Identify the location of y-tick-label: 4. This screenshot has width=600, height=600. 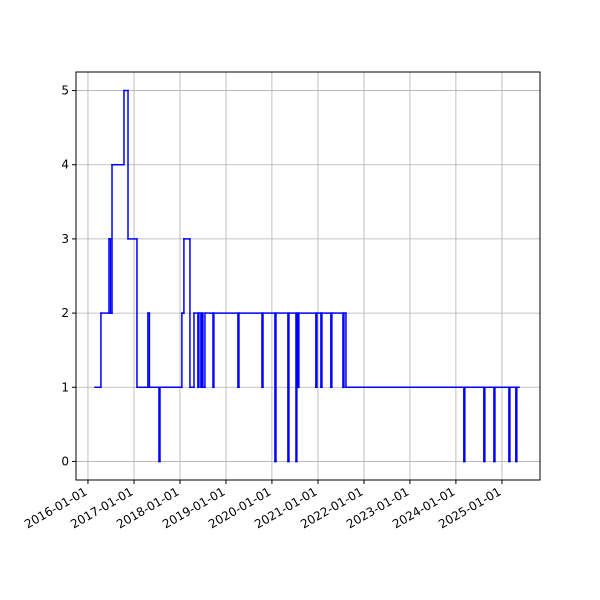
(65, 165).